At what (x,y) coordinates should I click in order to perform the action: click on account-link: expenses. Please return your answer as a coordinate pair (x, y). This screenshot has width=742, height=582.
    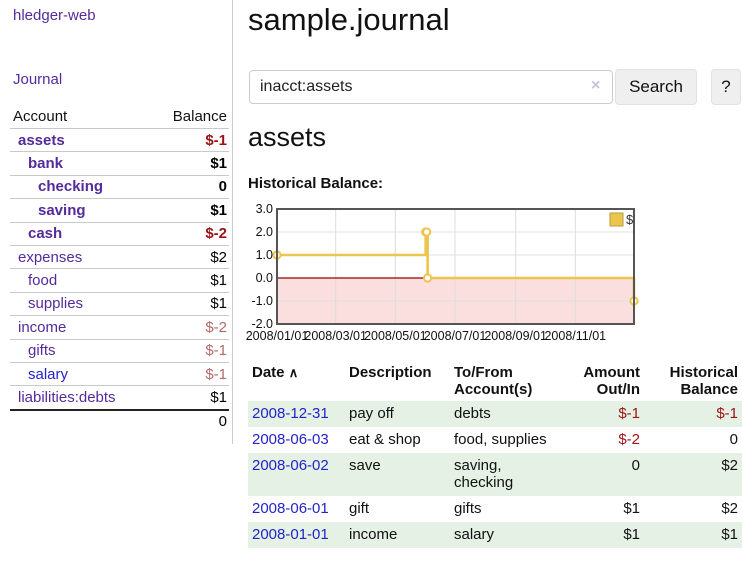
    Looking at the image, I should click on (50, 257).